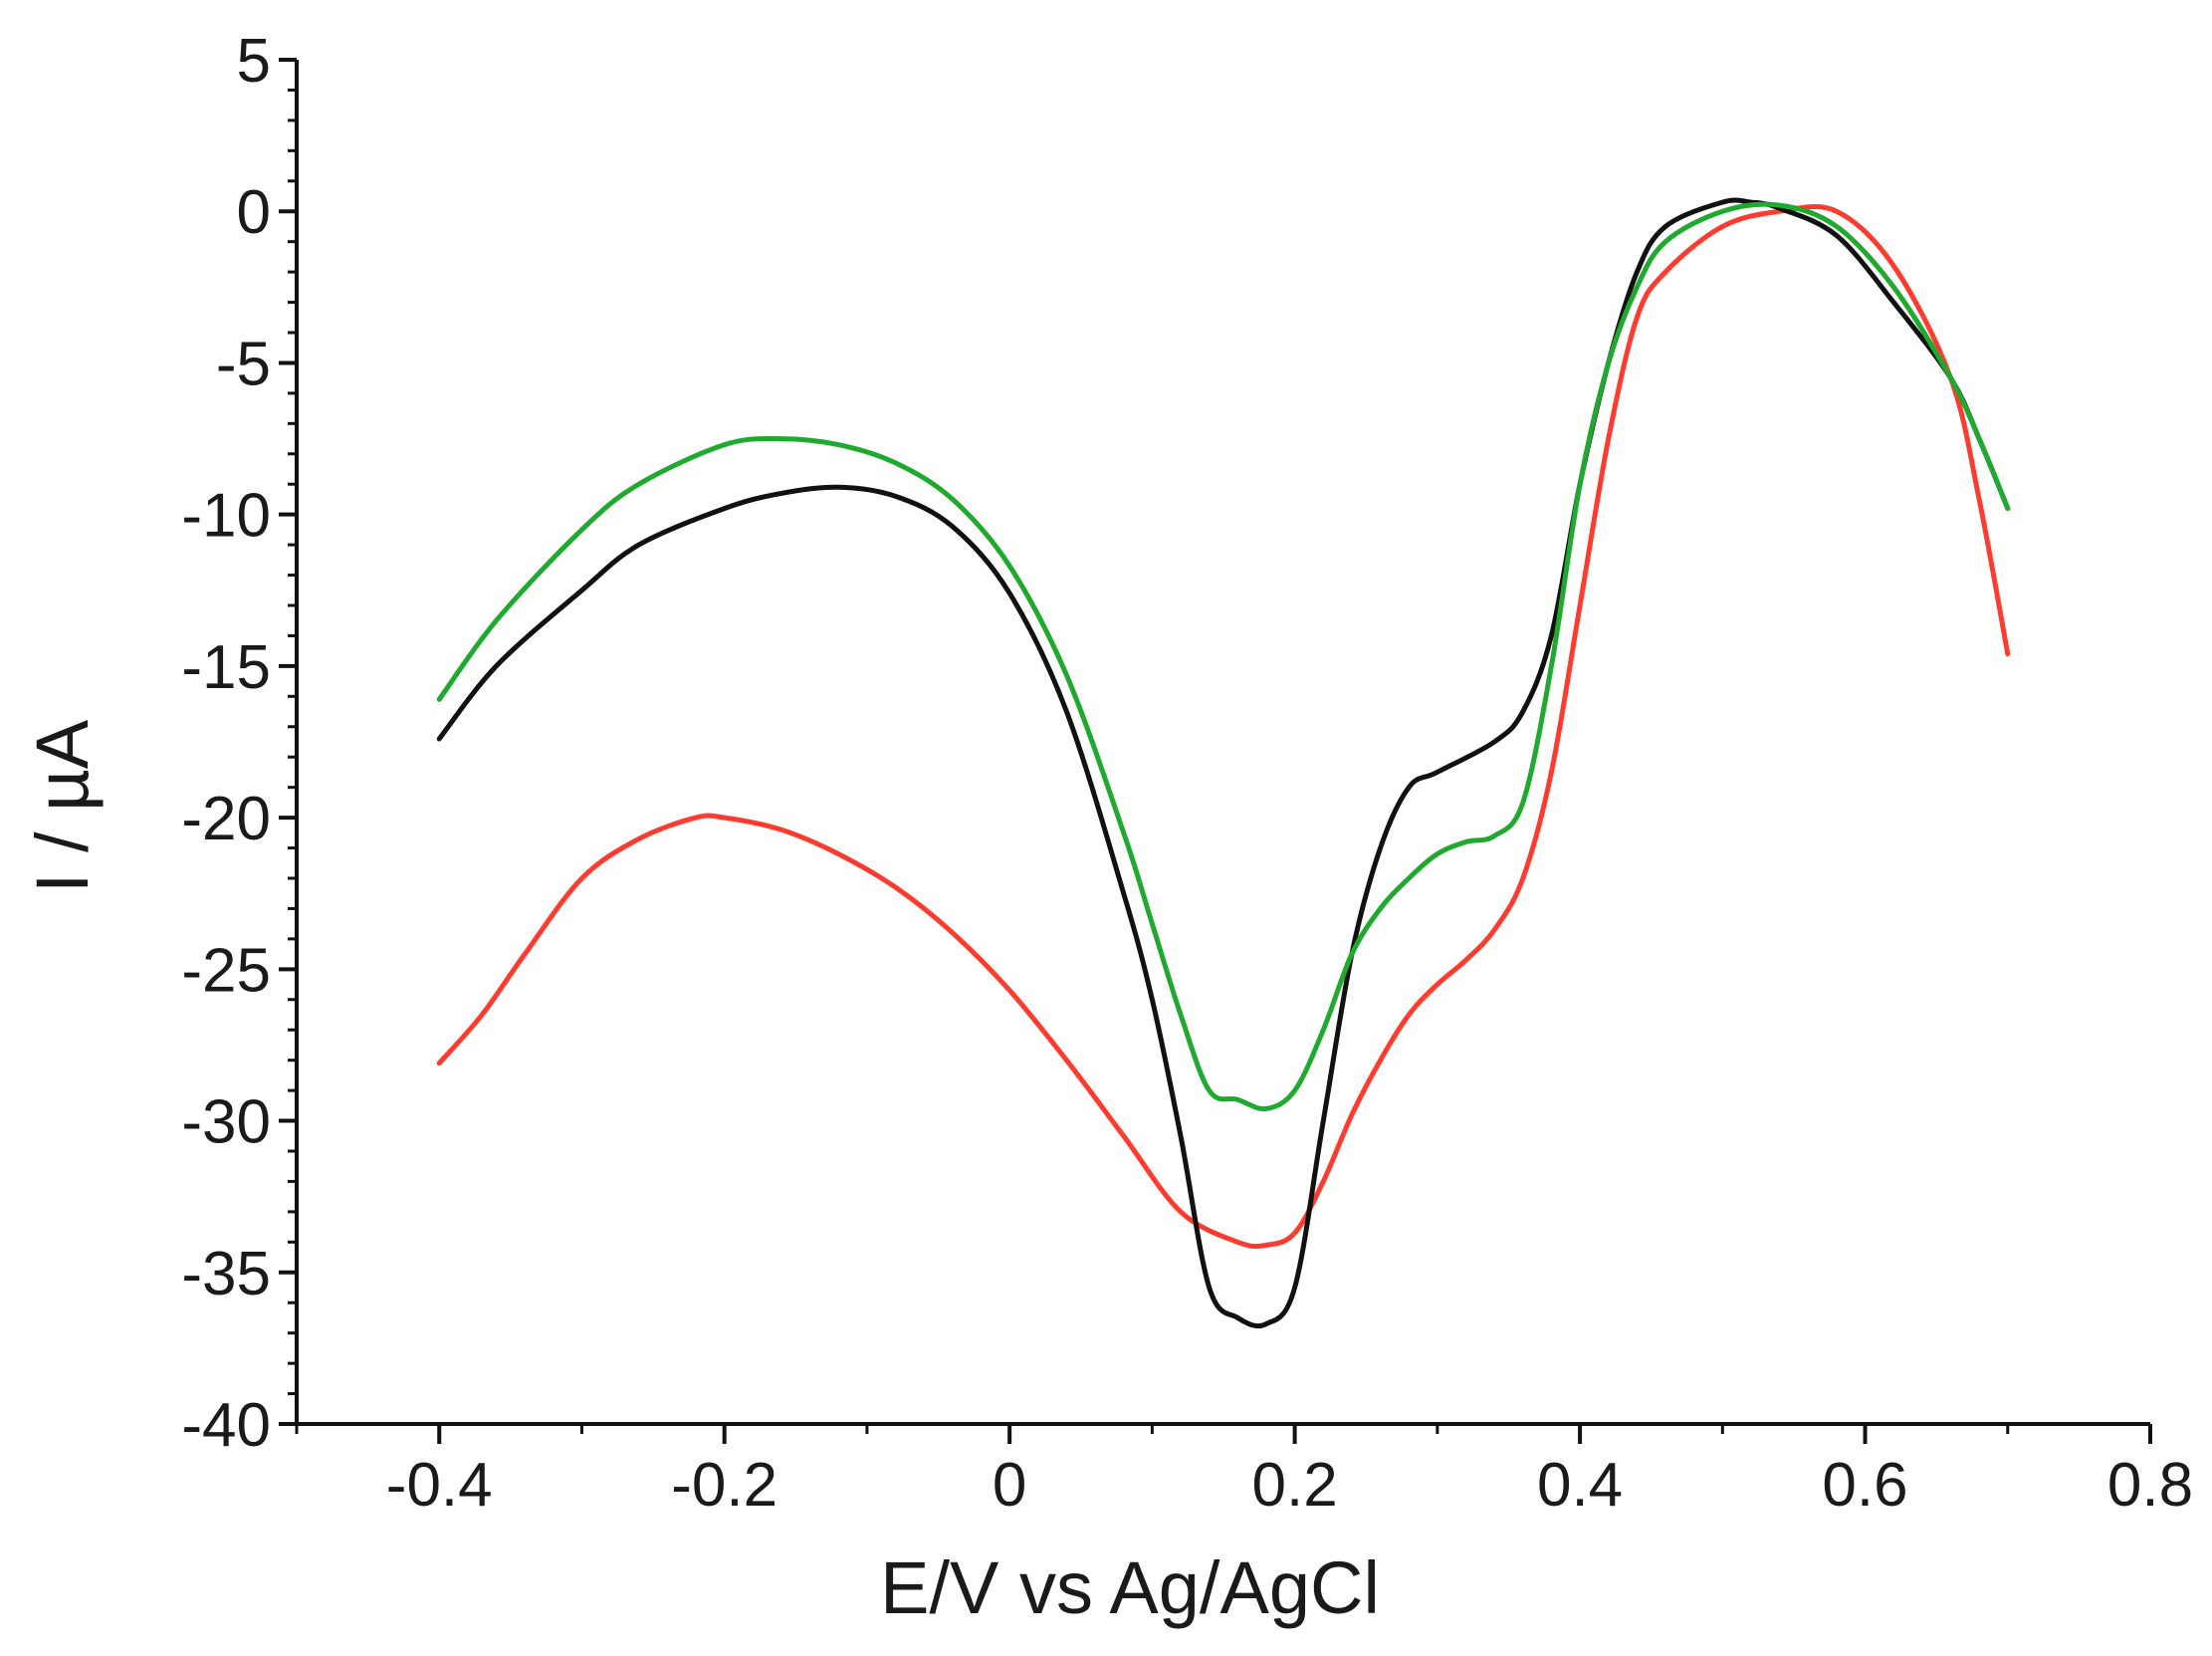 This screenshot has height=1656, width=2212. What do you see at coordinates (1130, 1587) in the screenshot?
I see `x-axis-title: E/V vs Ag/AgCl` at bounding box center [1130, 1587].